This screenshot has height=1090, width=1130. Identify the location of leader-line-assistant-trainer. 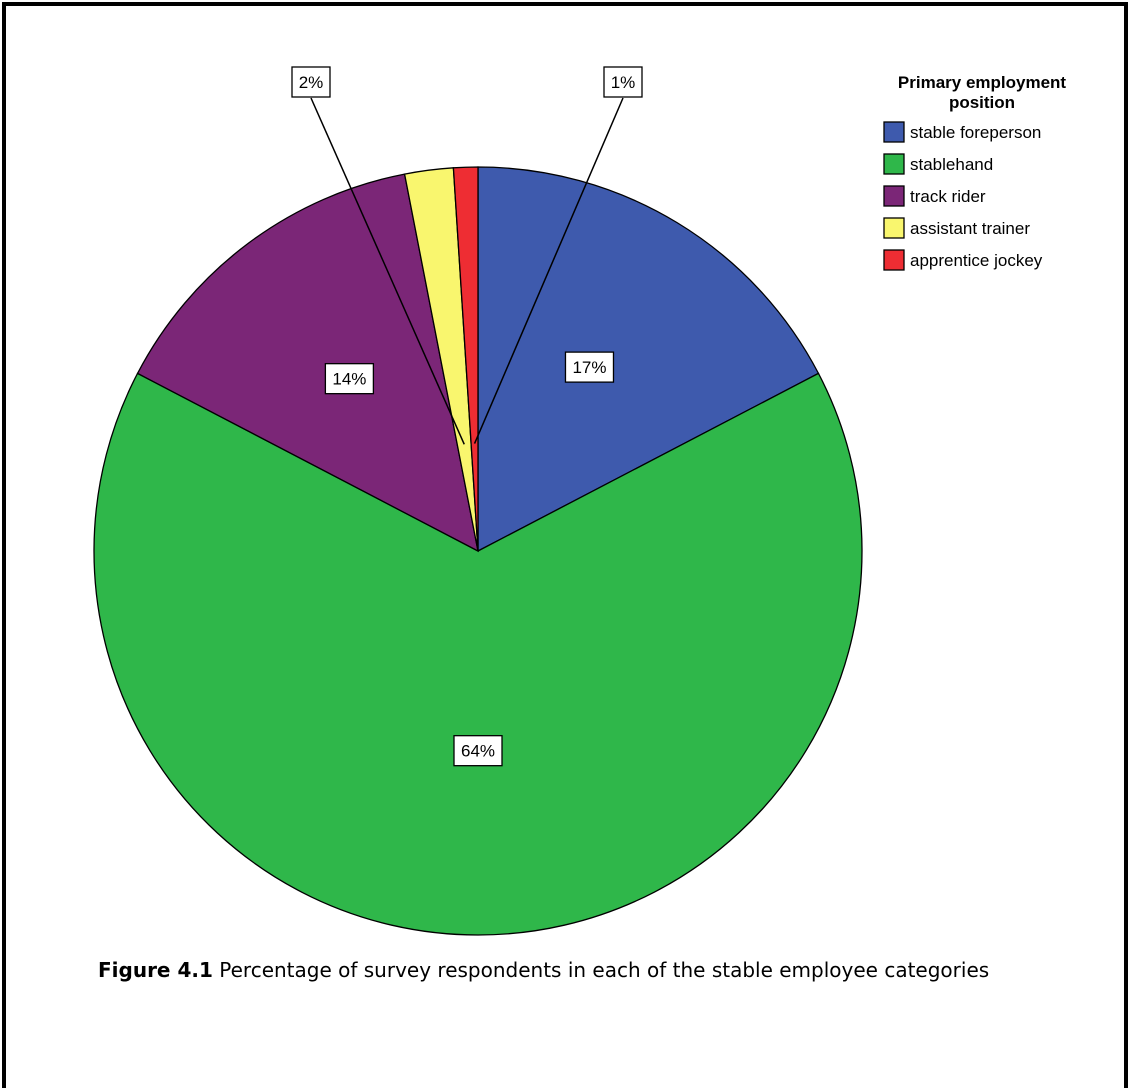
(387, 271).